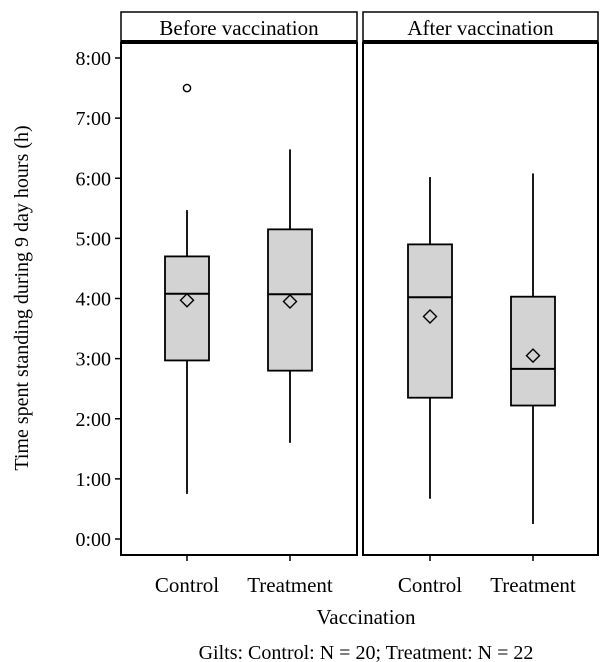 This screenshot has height=662, width=601. Describe the element at coordinates (93, 420) in the screenshot. I see `y-tick-label: 2:00` at that location.